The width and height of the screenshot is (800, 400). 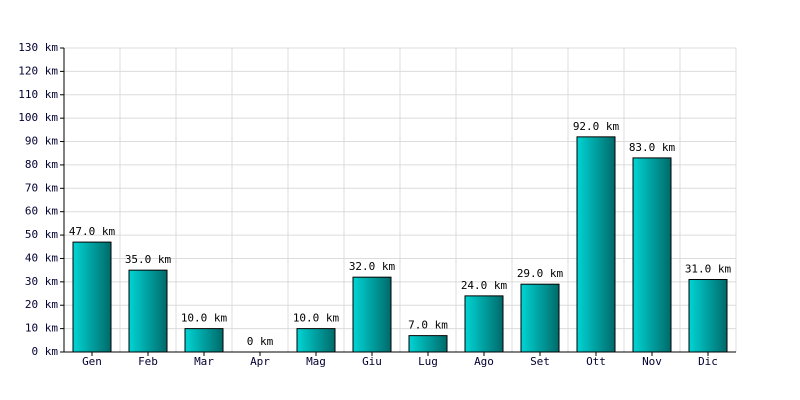 What do you see at coordinates (372, 266) in the screenshot?
I see `value-label: 32.0 km` at bounding box center [372, 266].